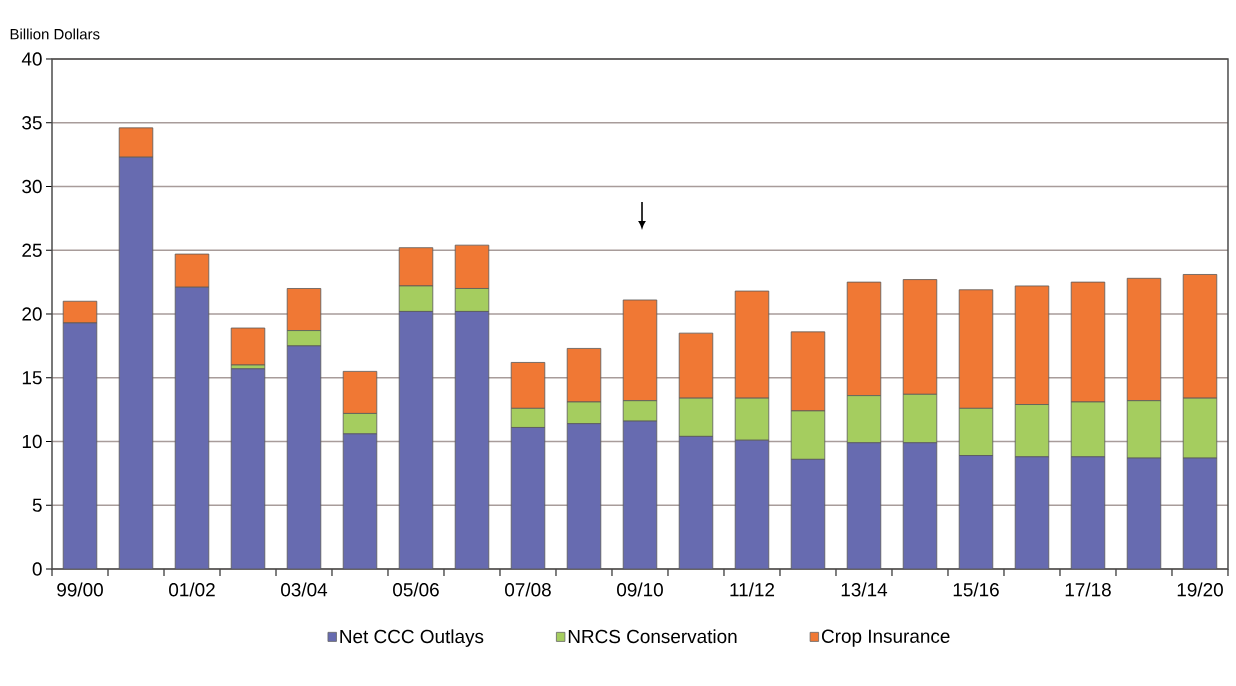  Describe the element at coordinates (640, 589) in the screenshot. I see `x-tick-label: 09/10` at that location.